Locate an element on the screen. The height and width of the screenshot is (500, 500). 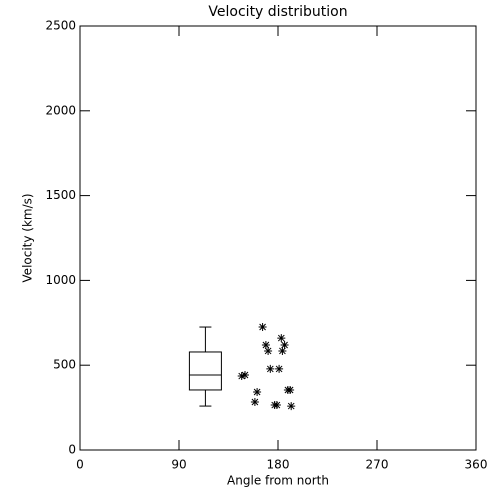
x-axis-label: Angle from north is located at coordinates (278, 481).